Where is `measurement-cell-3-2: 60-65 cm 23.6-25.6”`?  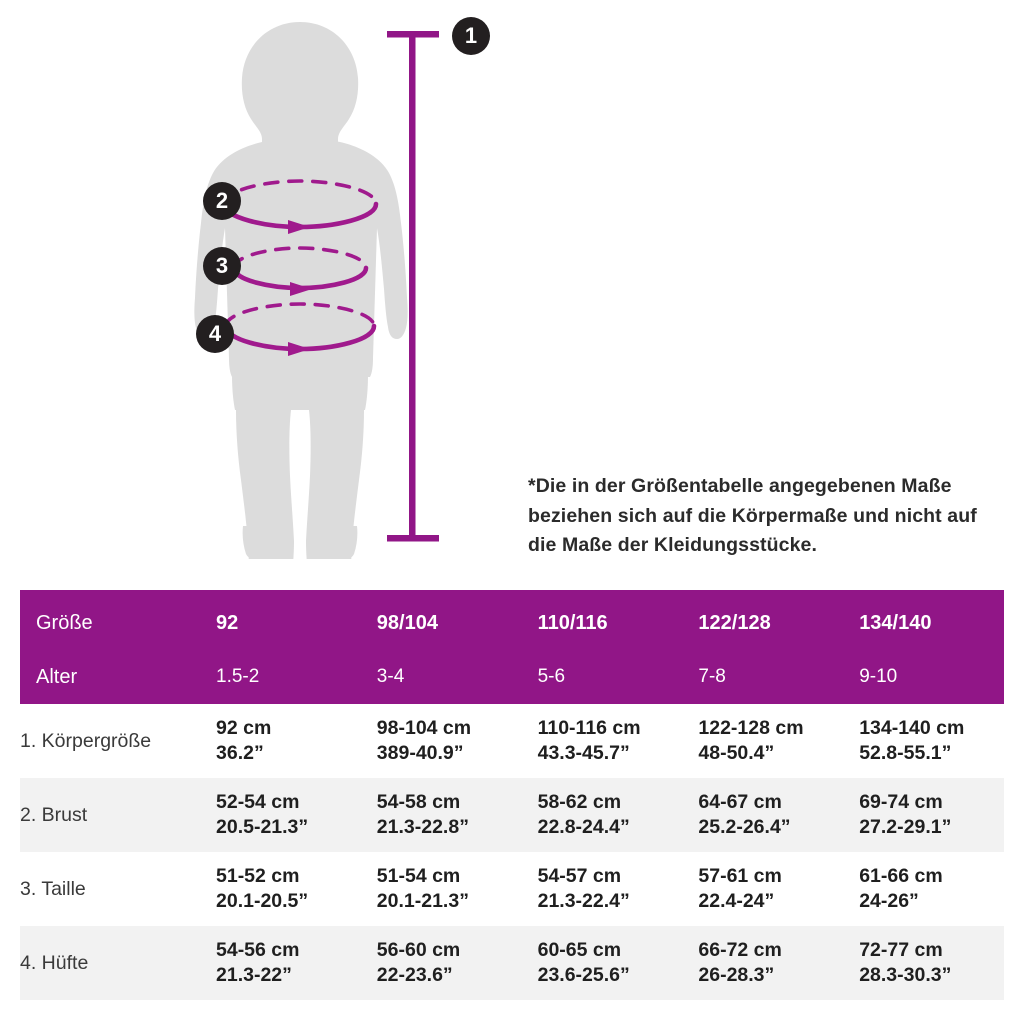 measurement-cell-3-2: 60-65 cm 23.6-25.6” is located at coordinates (602, 963).